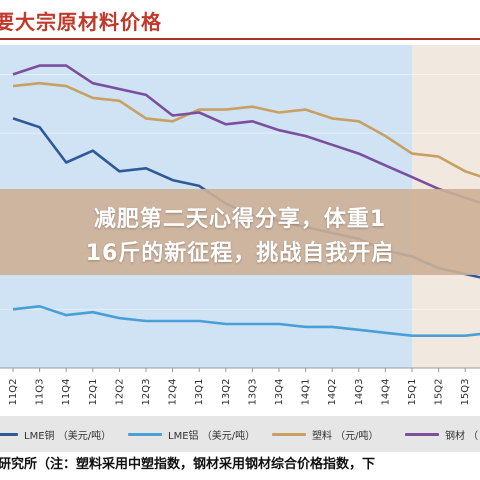 Image resolution: width=480 pixels, height=480 pixels. I want to click on legend-swatch-lme-aluminum, so click(145, 434).